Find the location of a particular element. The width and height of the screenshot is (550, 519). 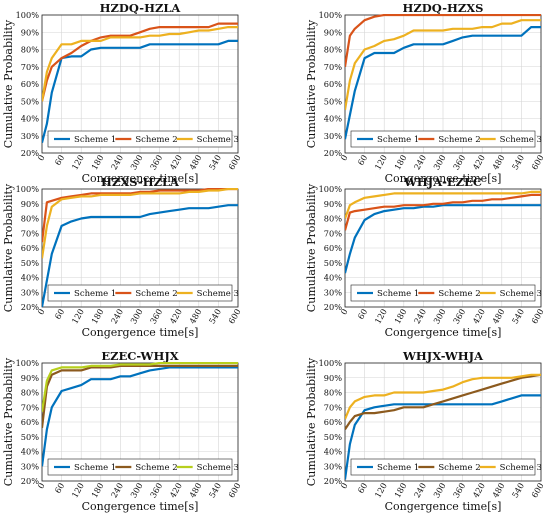

x-tick-label: 60 is located at coordinates (59, 488).